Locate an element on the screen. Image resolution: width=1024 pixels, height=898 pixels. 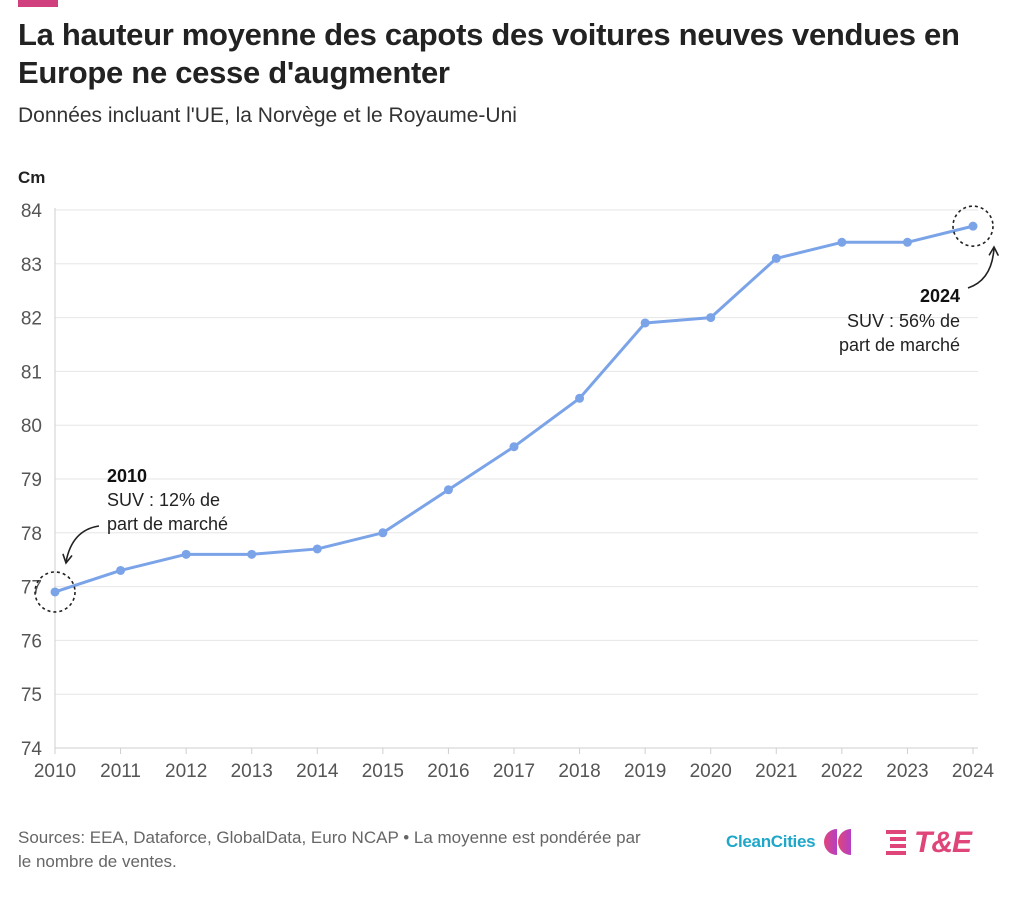
cleancities-mark-icon is located at coordinates (838, 842).